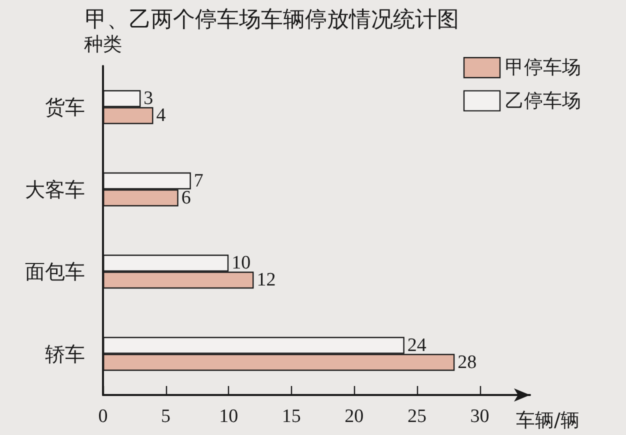 Image resolution: width=626 pixels, height=435 pixels. I want to click on y-tick-label: 货车, so click(65, 107).